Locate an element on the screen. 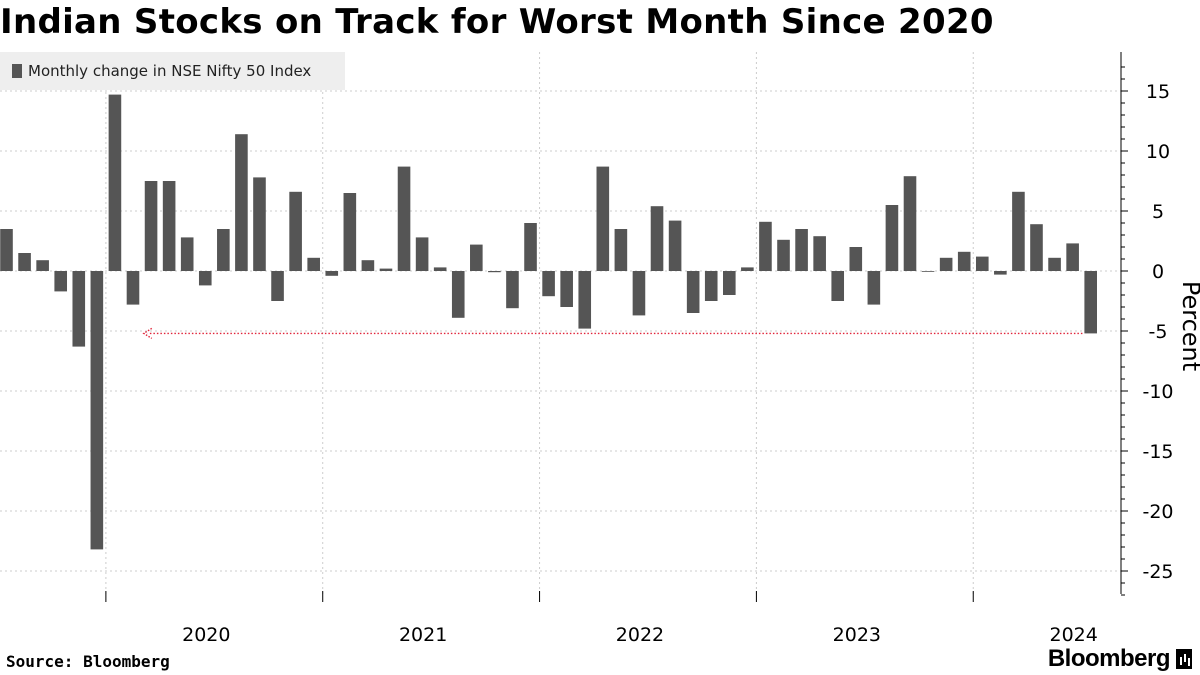  x-axis: 2020 2021 2022 2023 2024 is located at coordinates (601, 618).